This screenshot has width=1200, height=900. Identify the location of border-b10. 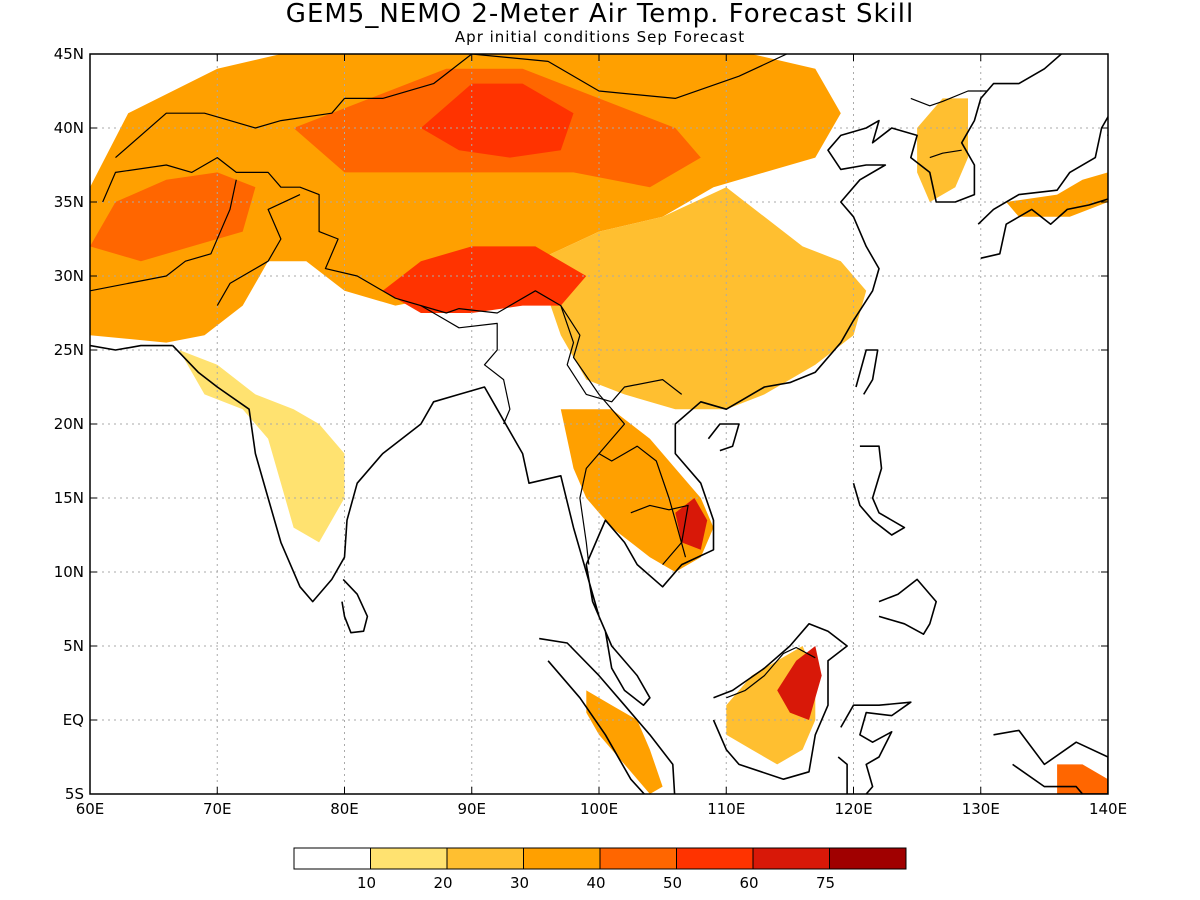
(949, 98).